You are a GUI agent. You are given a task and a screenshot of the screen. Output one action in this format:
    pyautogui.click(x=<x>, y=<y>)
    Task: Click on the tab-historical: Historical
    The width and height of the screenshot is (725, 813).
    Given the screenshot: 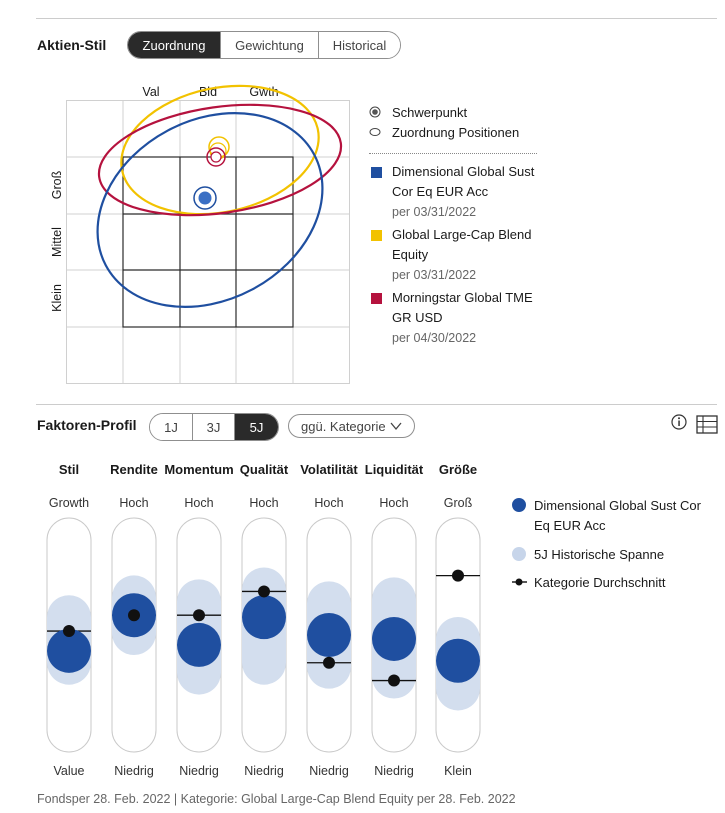 What is the action you would take?
    pyautogui.click(x=359, y=45)
    